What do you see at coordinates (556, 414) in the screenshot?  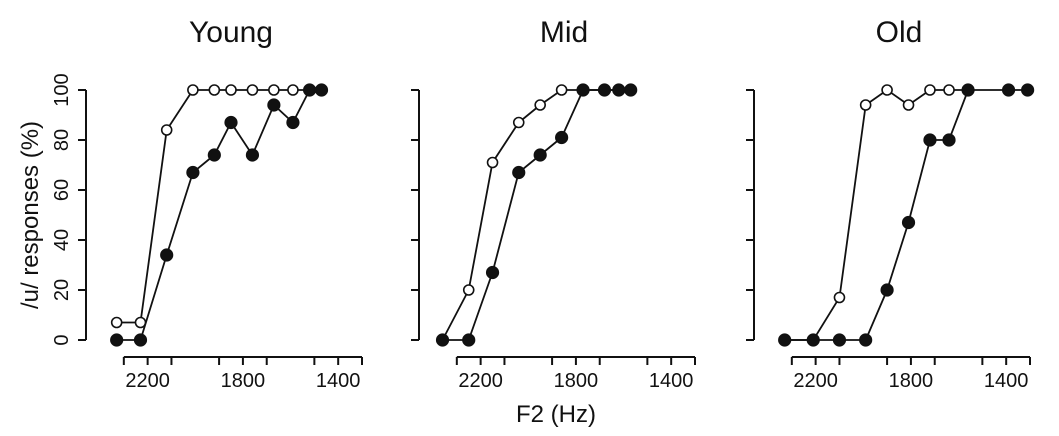 I see `x-axis-title: F2 (Hz)` at bounding box center [556, 414].